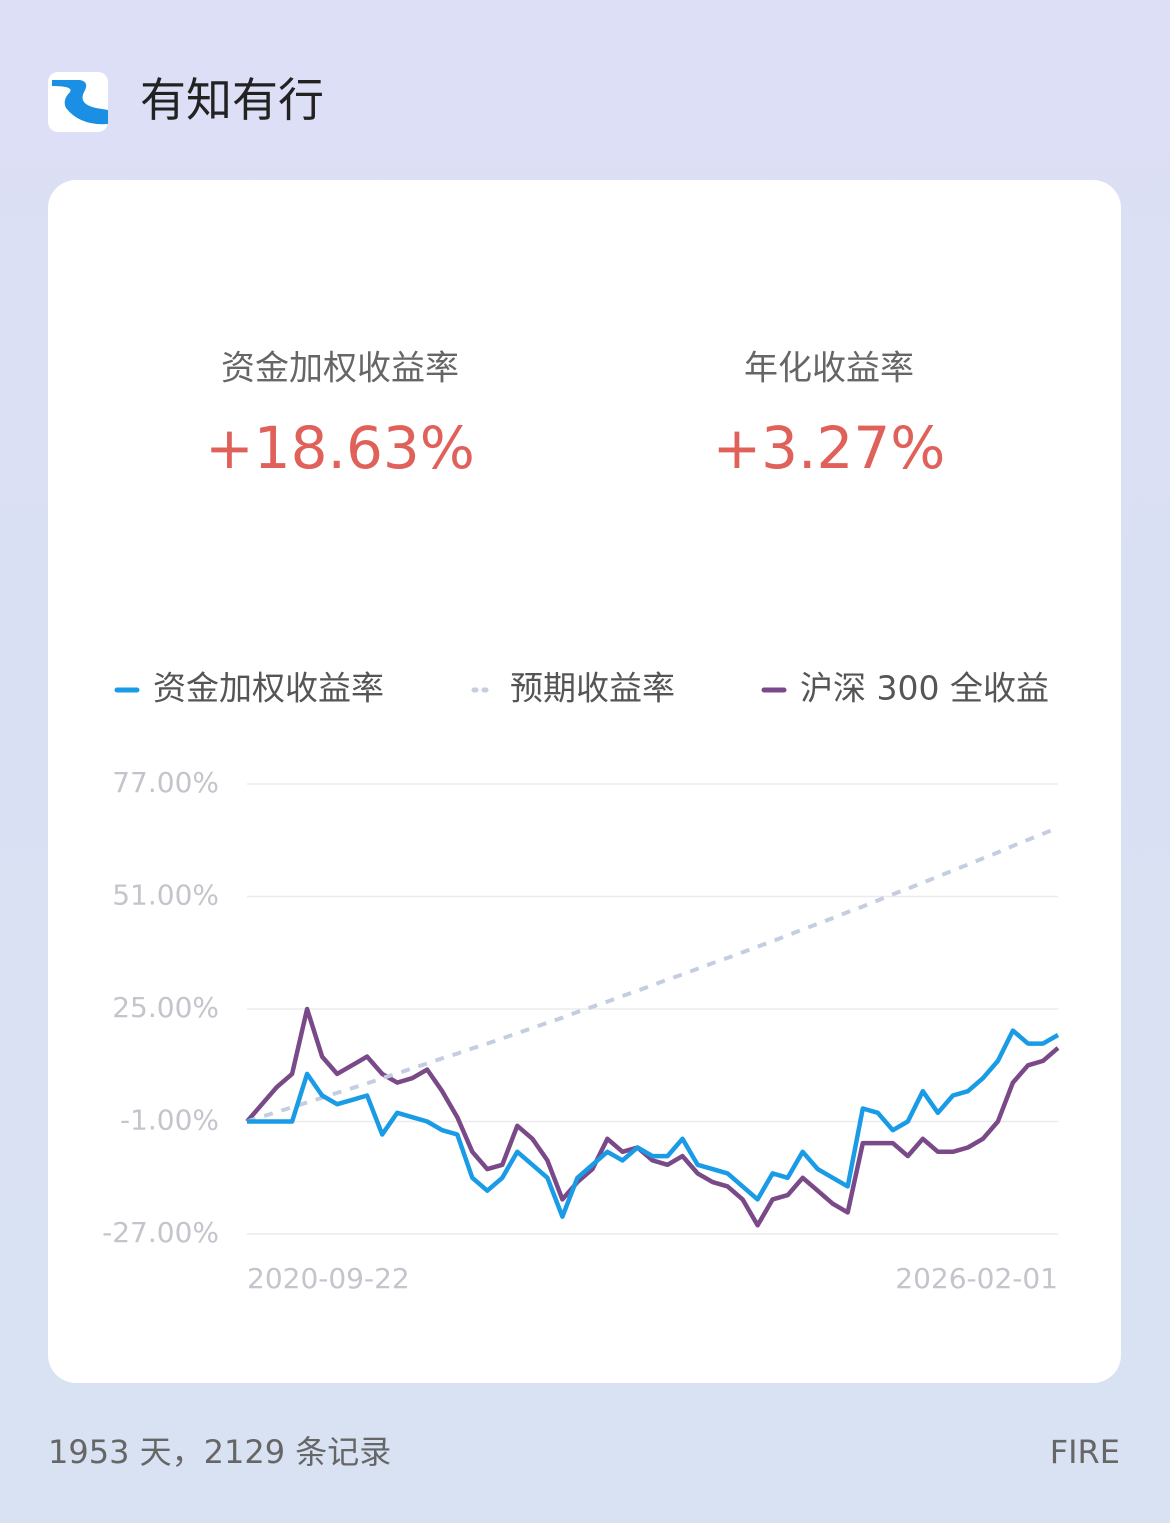 This screenshot has width=1170, height=1523. I want to click on y-tick-label: -27.00%, so click(160, 1232).